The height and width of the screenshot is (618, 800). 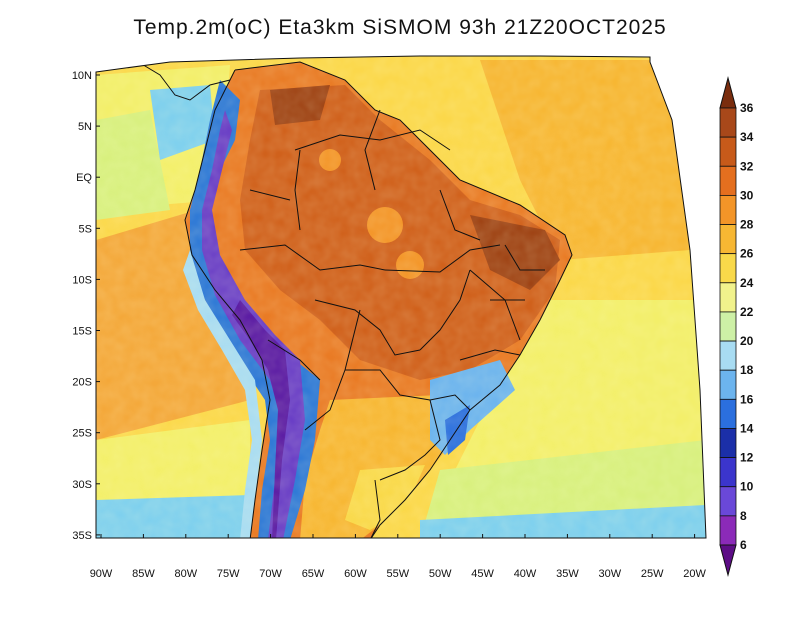 What do you see at coordinates (84, 178) in the screenshot?
I see `lat-tick-label: EQ` at bounding box center [84, 178].